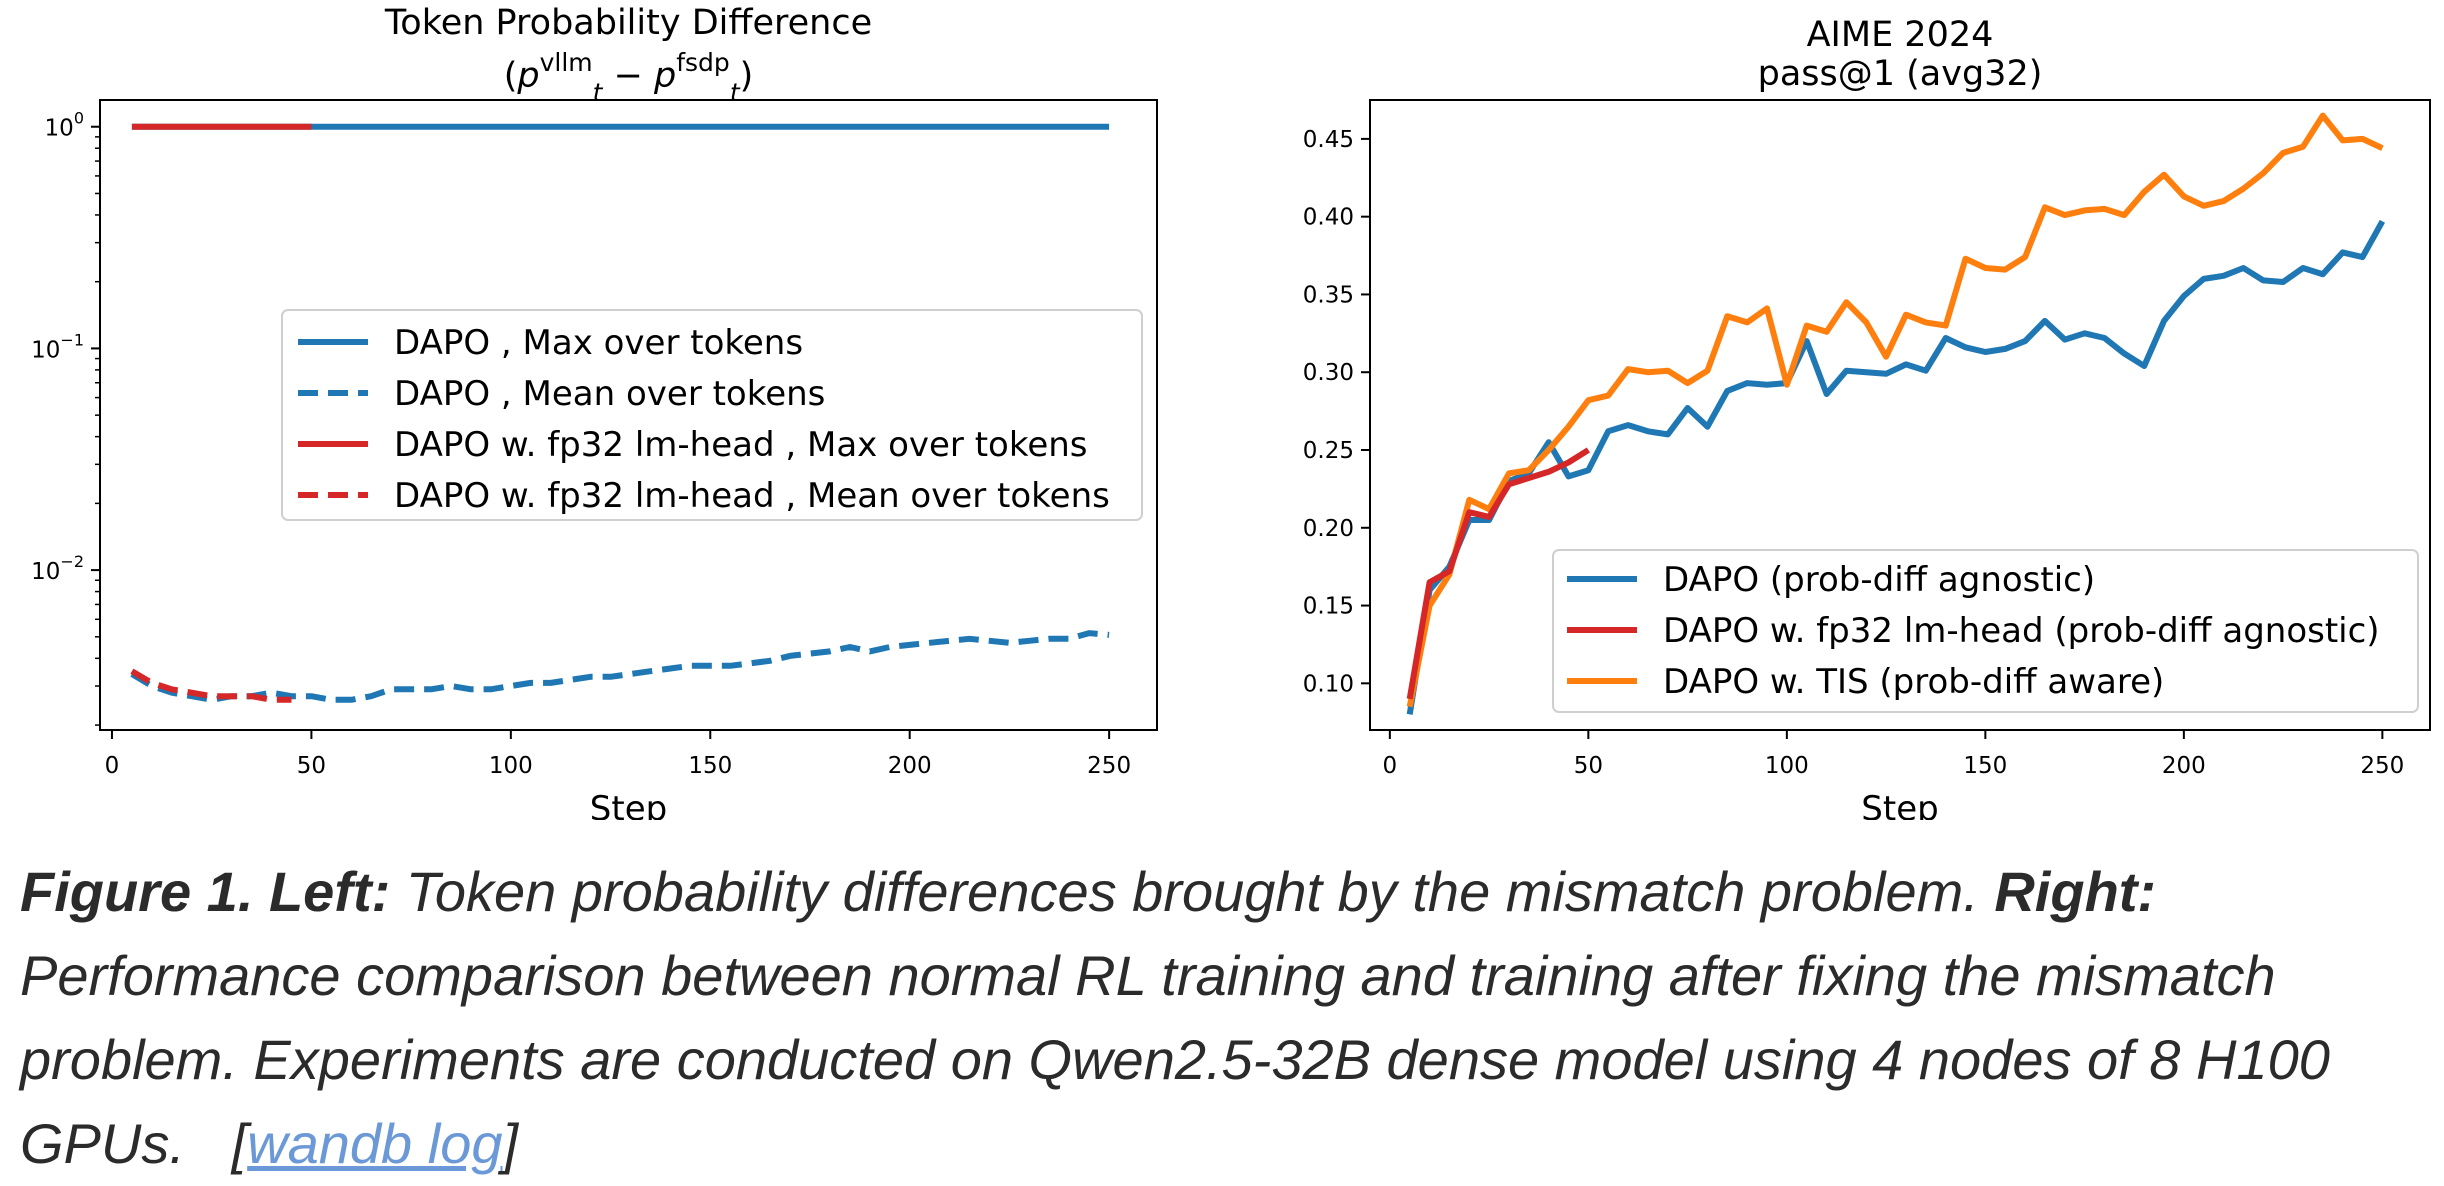 The width and height of the screenshot is (2444, 1186). Describe the element at coordinates (137, 891) in the screenshot. I see `caption-lead: Figure 1.` at that location.